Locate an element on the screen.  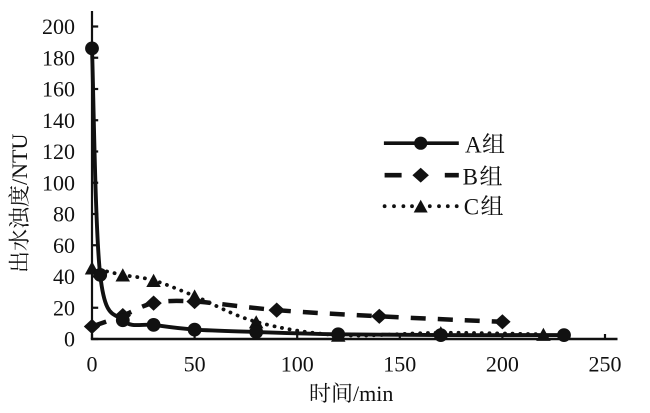
svg-text: 250 is located at coordinates (605, 364).